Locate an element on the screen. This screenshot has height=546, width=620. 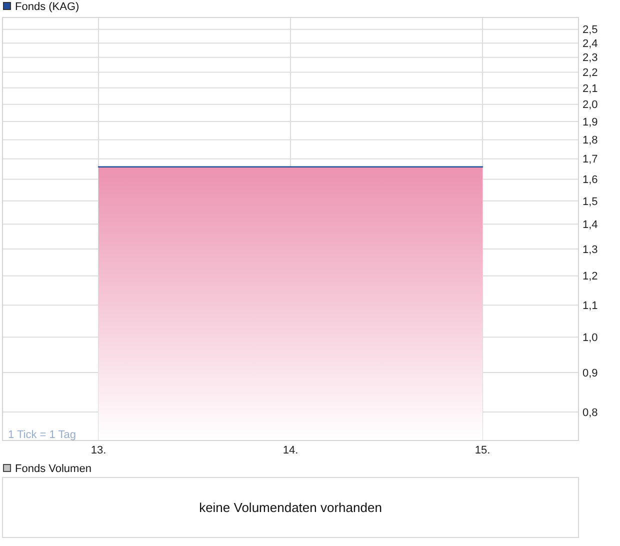
y-tick-label: 0,8 is located at coordinates (590, 412).